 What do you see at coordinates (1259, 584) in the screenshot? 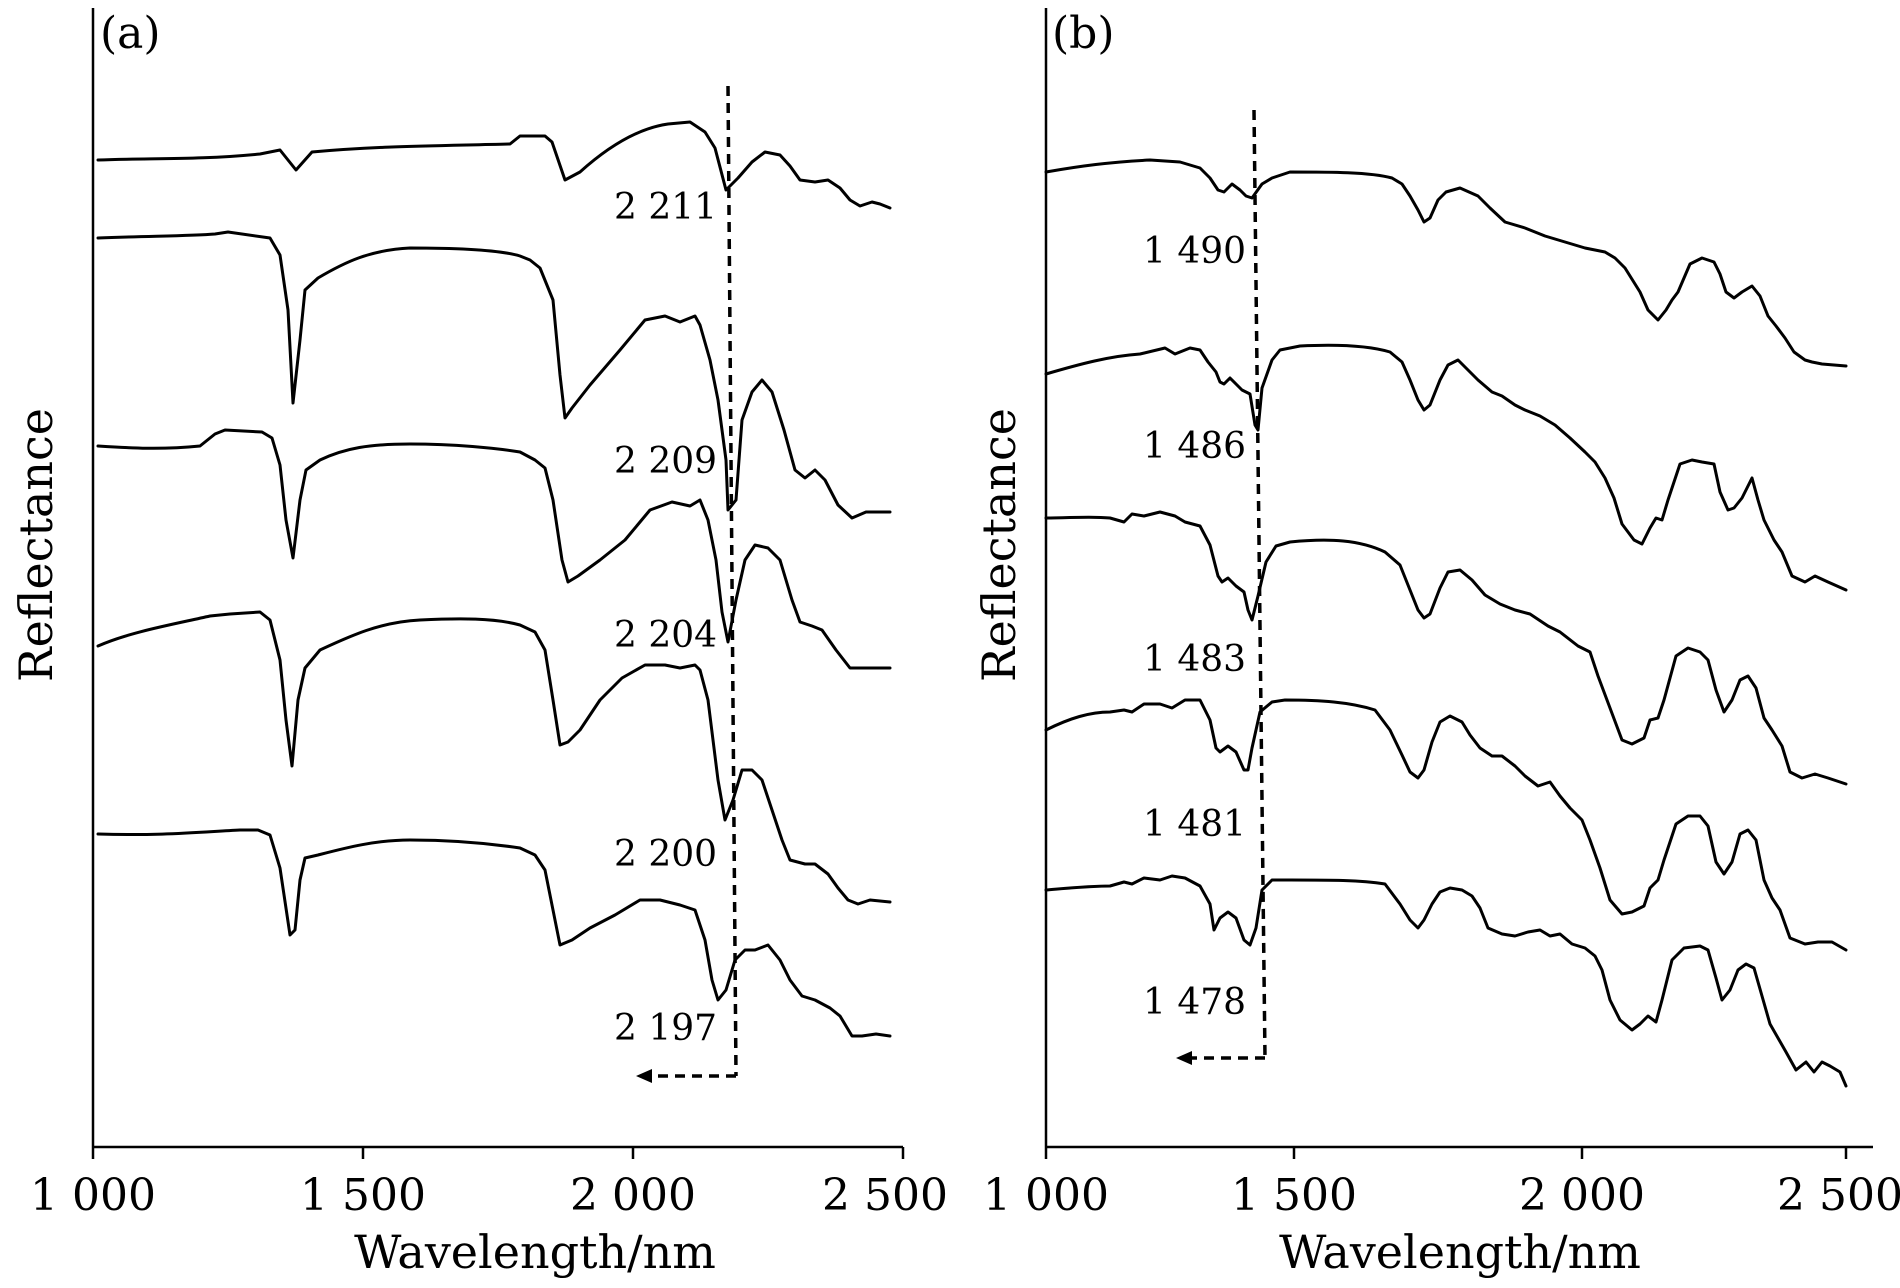
I see `panel-b-dashed-vertical-line` at bounding box center [1259, 584].